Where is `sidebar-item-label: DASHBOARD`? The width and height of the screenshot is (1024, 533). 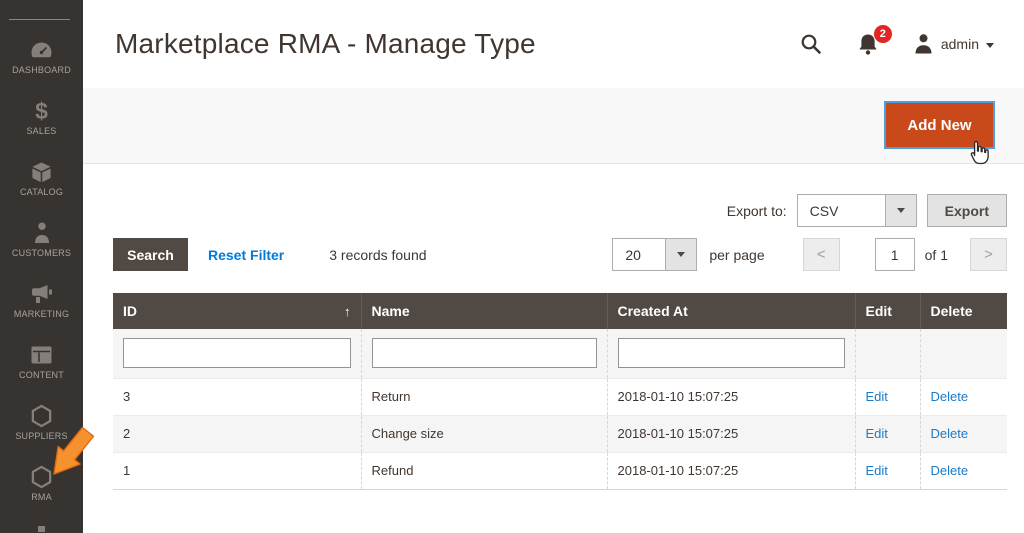
sidebar-item-label: DASHBOARD is located at coordinates (41, 70).